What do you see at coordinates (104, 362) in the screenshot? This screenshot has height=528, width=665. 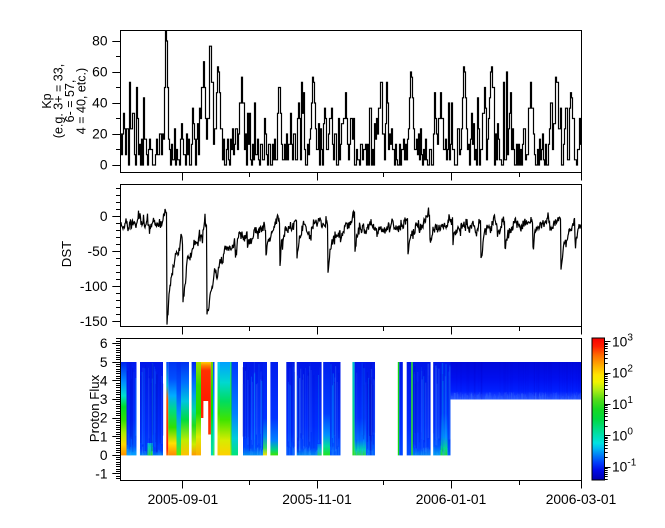 I see `svg-text: 5` at bounding box center [104, 362].